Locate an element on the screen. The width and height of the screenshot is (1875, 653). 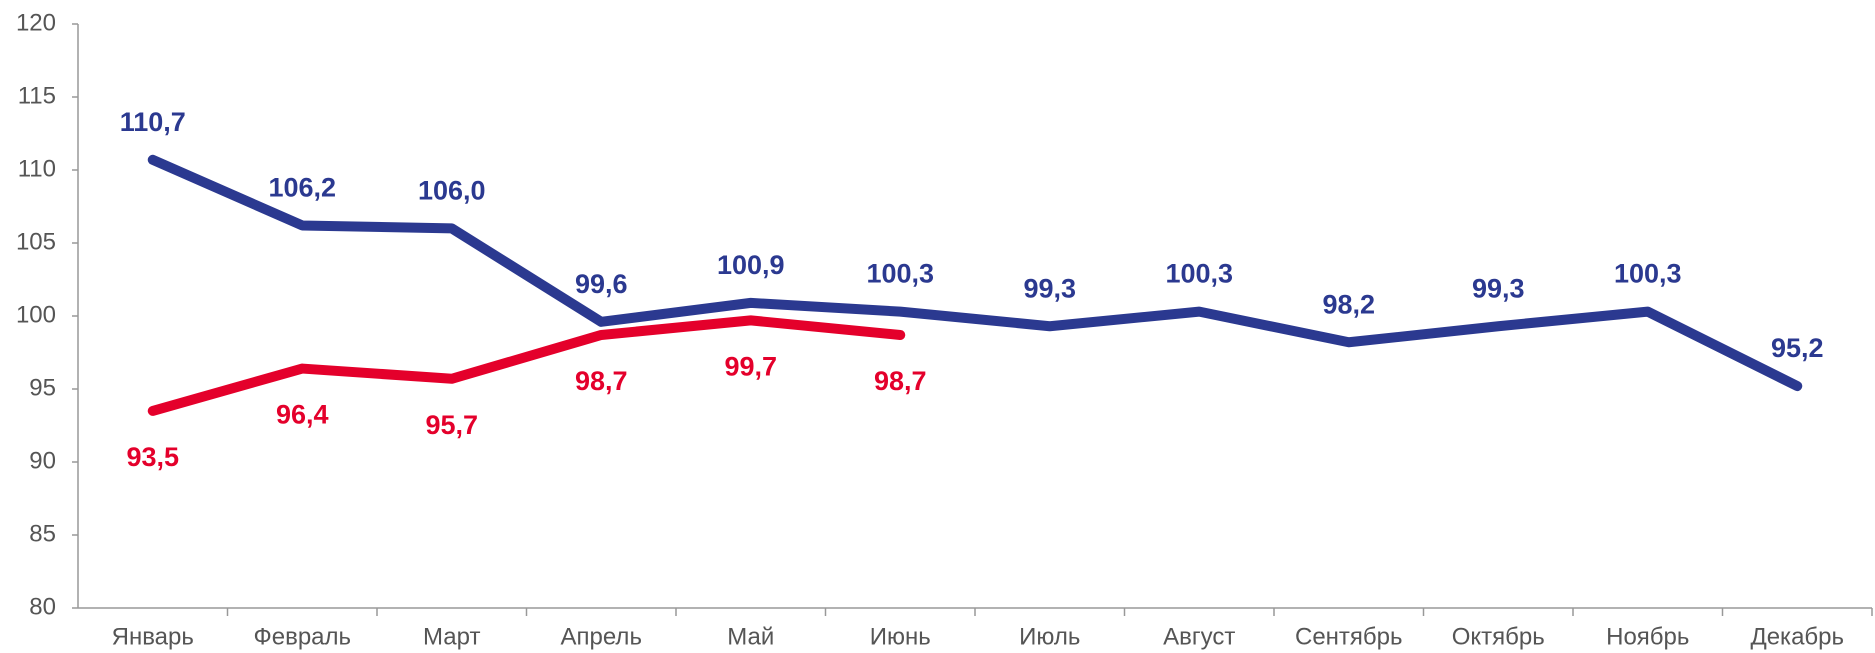
data-label: 99,7 is located at coordinates (750, 367).